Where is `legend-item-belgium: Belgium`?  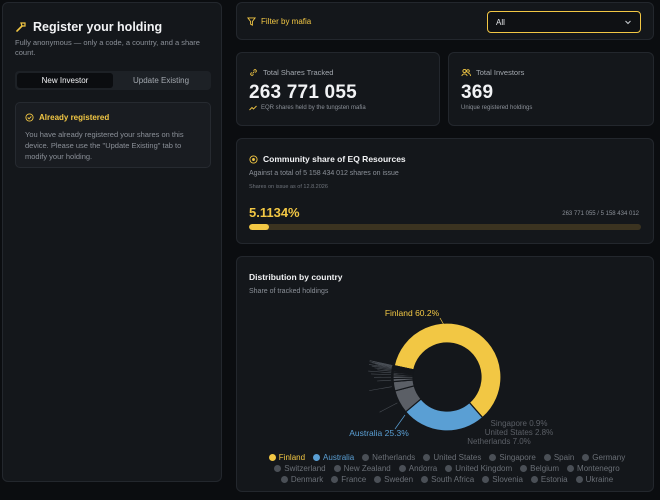 legend-item-belgium: Belgium is located at coordinates (539, 468).